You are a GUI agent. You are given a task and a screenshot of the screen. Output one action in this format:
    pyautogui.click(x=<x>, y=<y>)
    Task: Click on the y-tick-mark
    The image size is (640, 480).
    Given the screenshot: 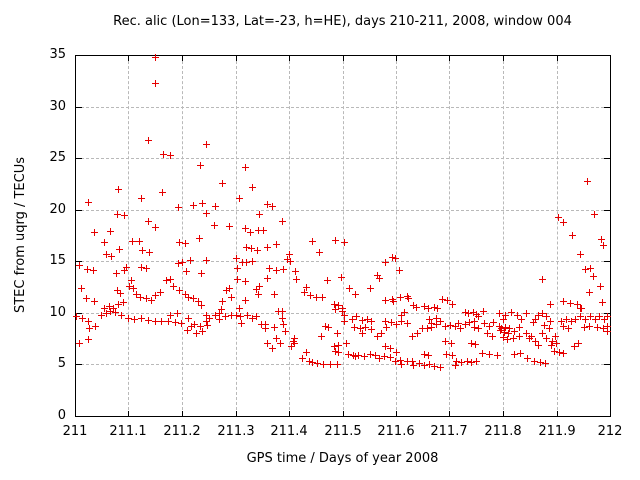 What is the action you would take?
    pyautogui.click(x=79, y=107)
    